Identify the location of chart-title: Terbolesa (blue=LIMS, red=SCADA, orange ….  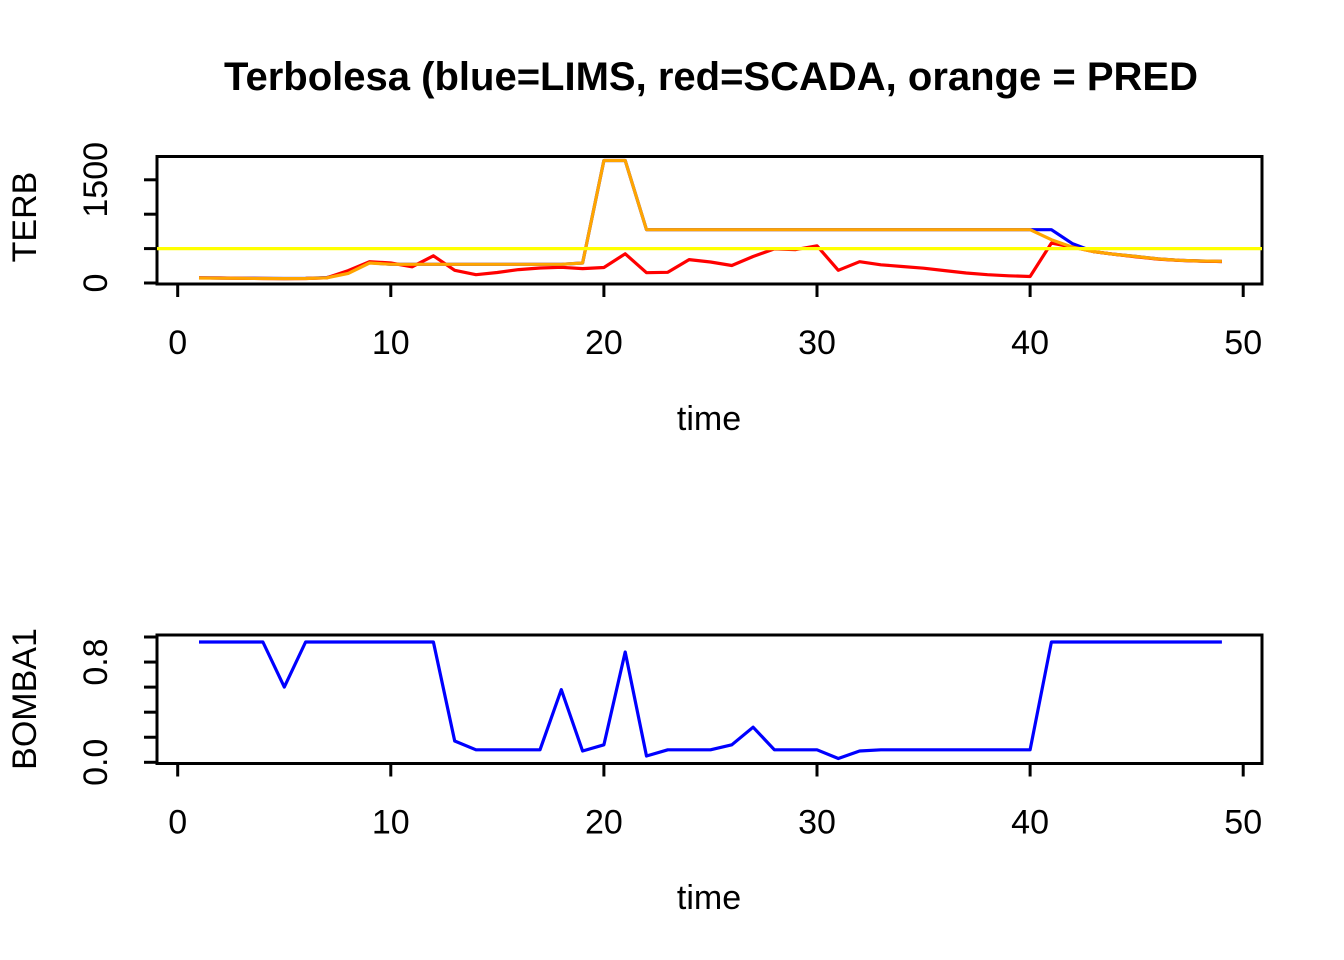
(711, 77).